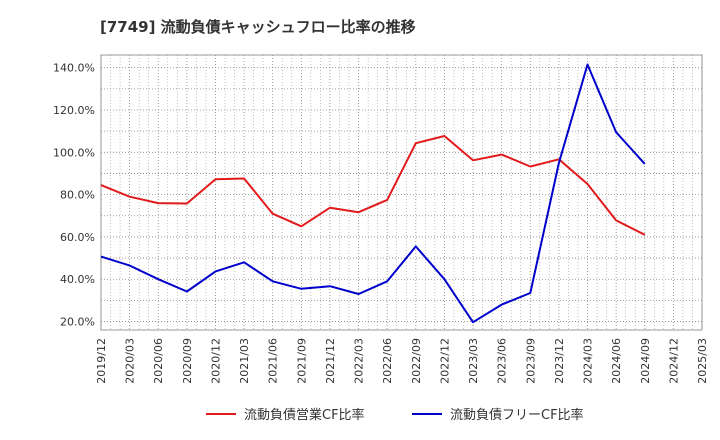  What do you see at coordinates (502, 361) in the screenshot?
I see `x-tick-label: 2023/06` at bounding box center [502, 361].